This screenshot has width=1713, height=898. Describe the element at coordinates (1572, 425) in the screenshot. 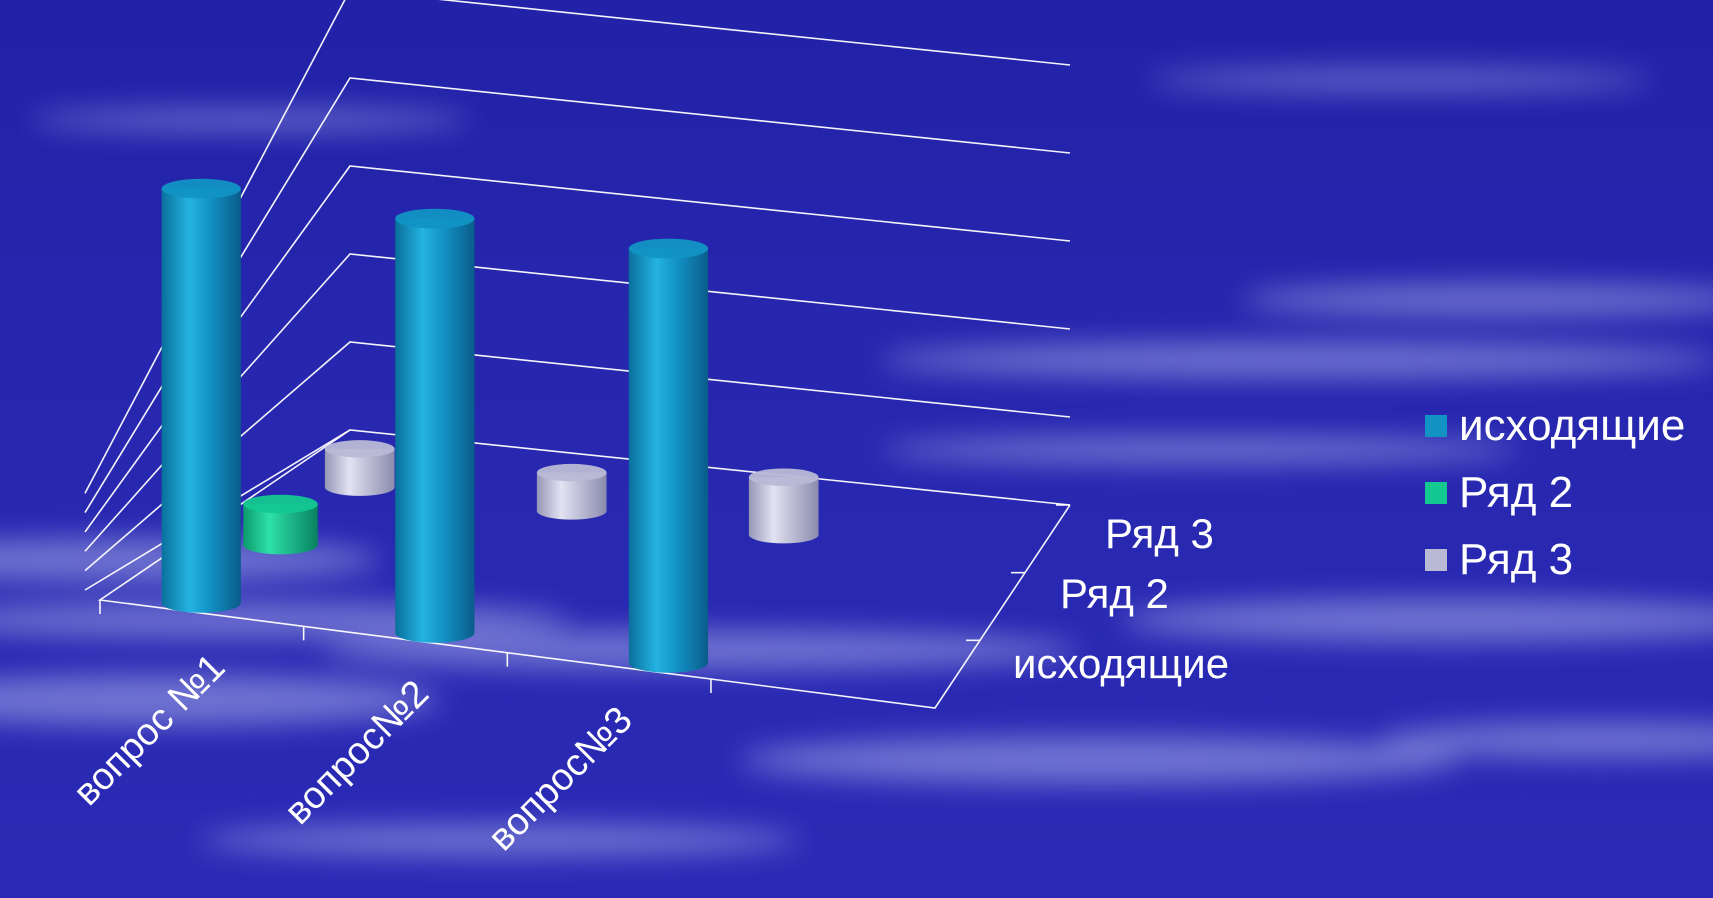

I see `legend-label: исходящие` at that location.